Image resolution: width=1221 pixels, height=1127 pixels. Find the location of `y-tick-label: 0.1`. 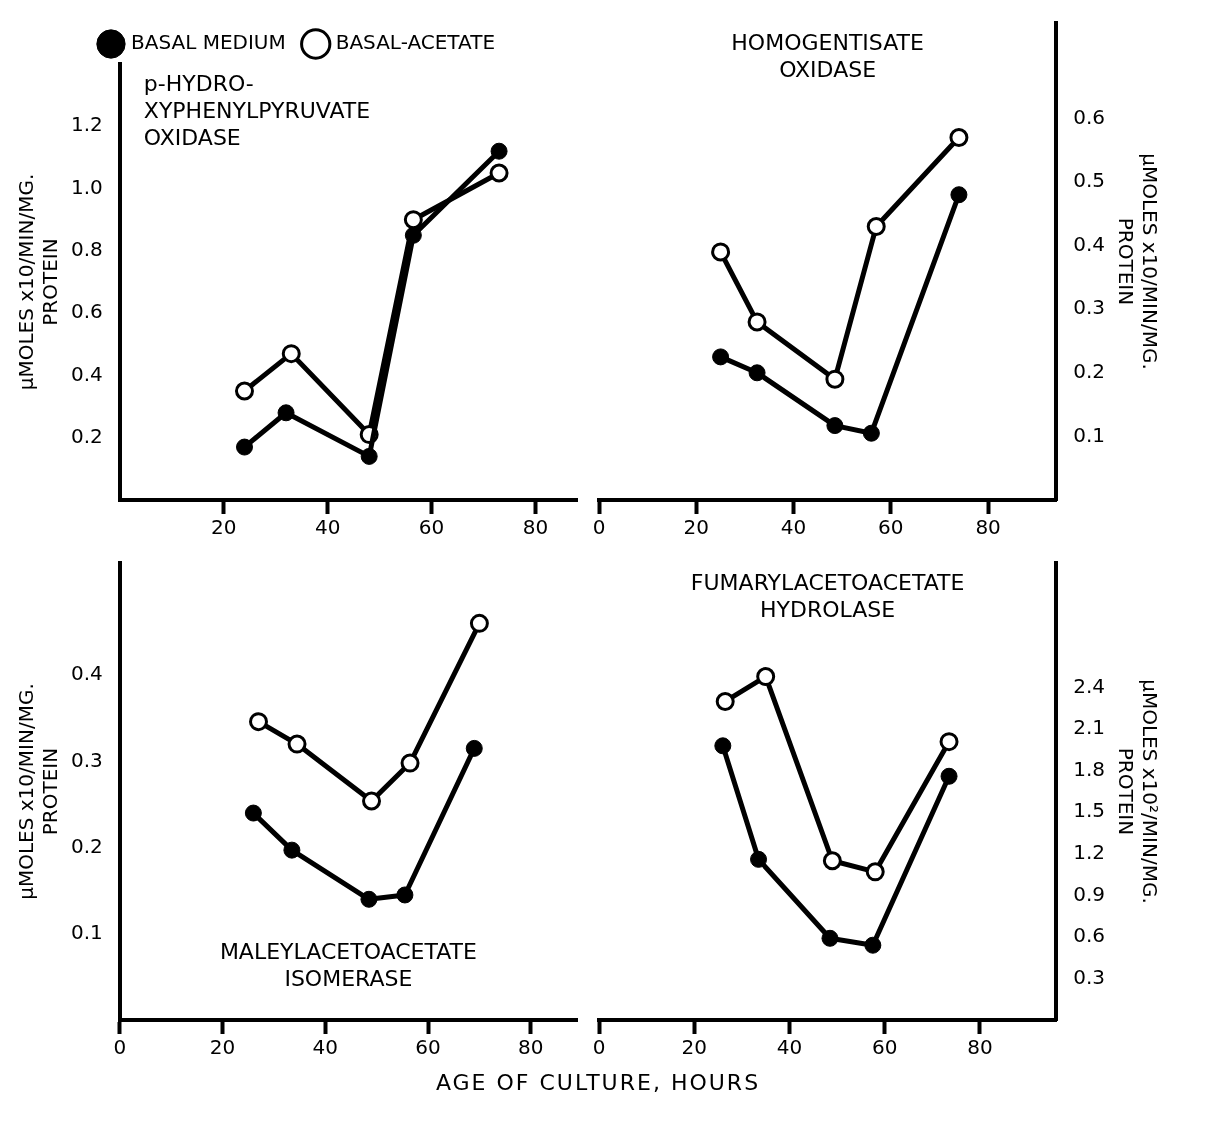

y-tick-label: 0.1 is located at coordinates (86, 931).